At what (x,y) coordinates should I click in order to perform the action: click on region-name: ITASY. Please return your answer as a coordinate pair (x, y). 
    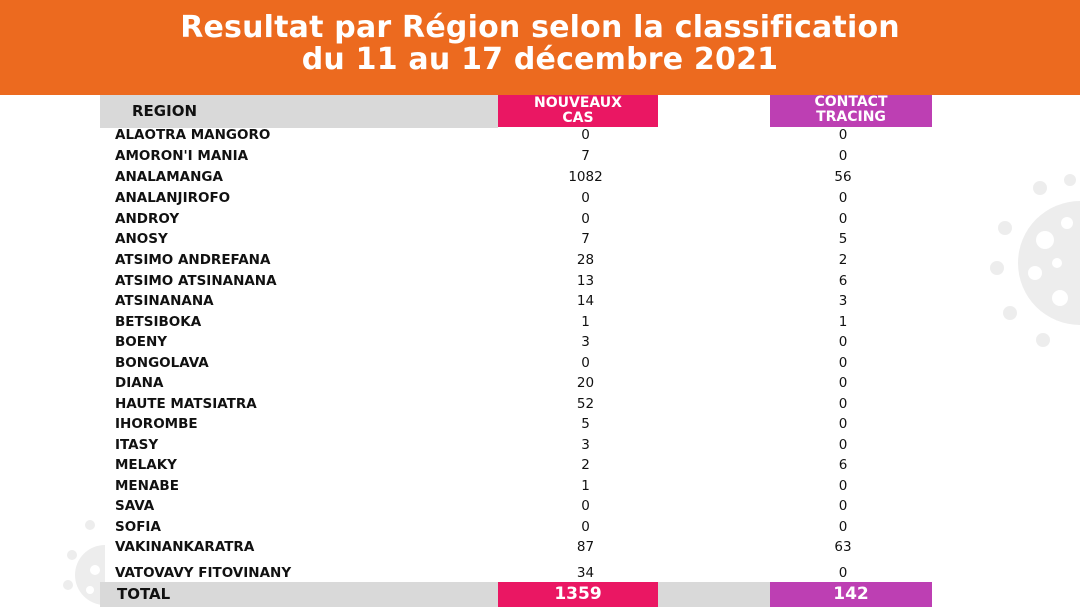
    Looking at the image, I should click on (137, 445).